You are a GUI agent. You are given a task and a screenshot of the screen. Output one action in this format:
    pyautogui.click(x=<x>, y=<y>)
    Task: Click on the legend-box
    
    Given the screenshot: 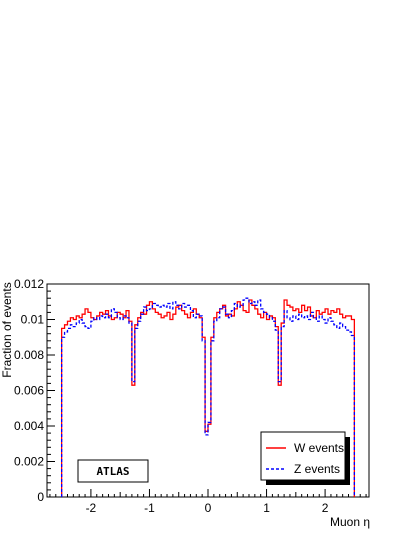 What is the action you would take?
    pyautogui.click(x=303, y=456)
    